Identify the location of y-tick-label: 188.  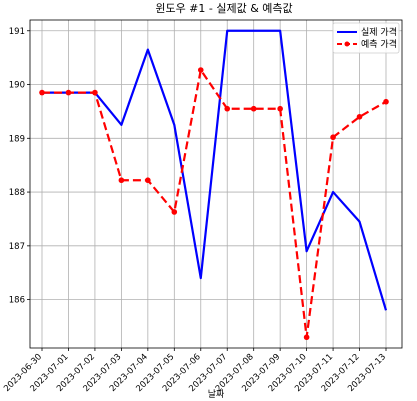
(17, 193).